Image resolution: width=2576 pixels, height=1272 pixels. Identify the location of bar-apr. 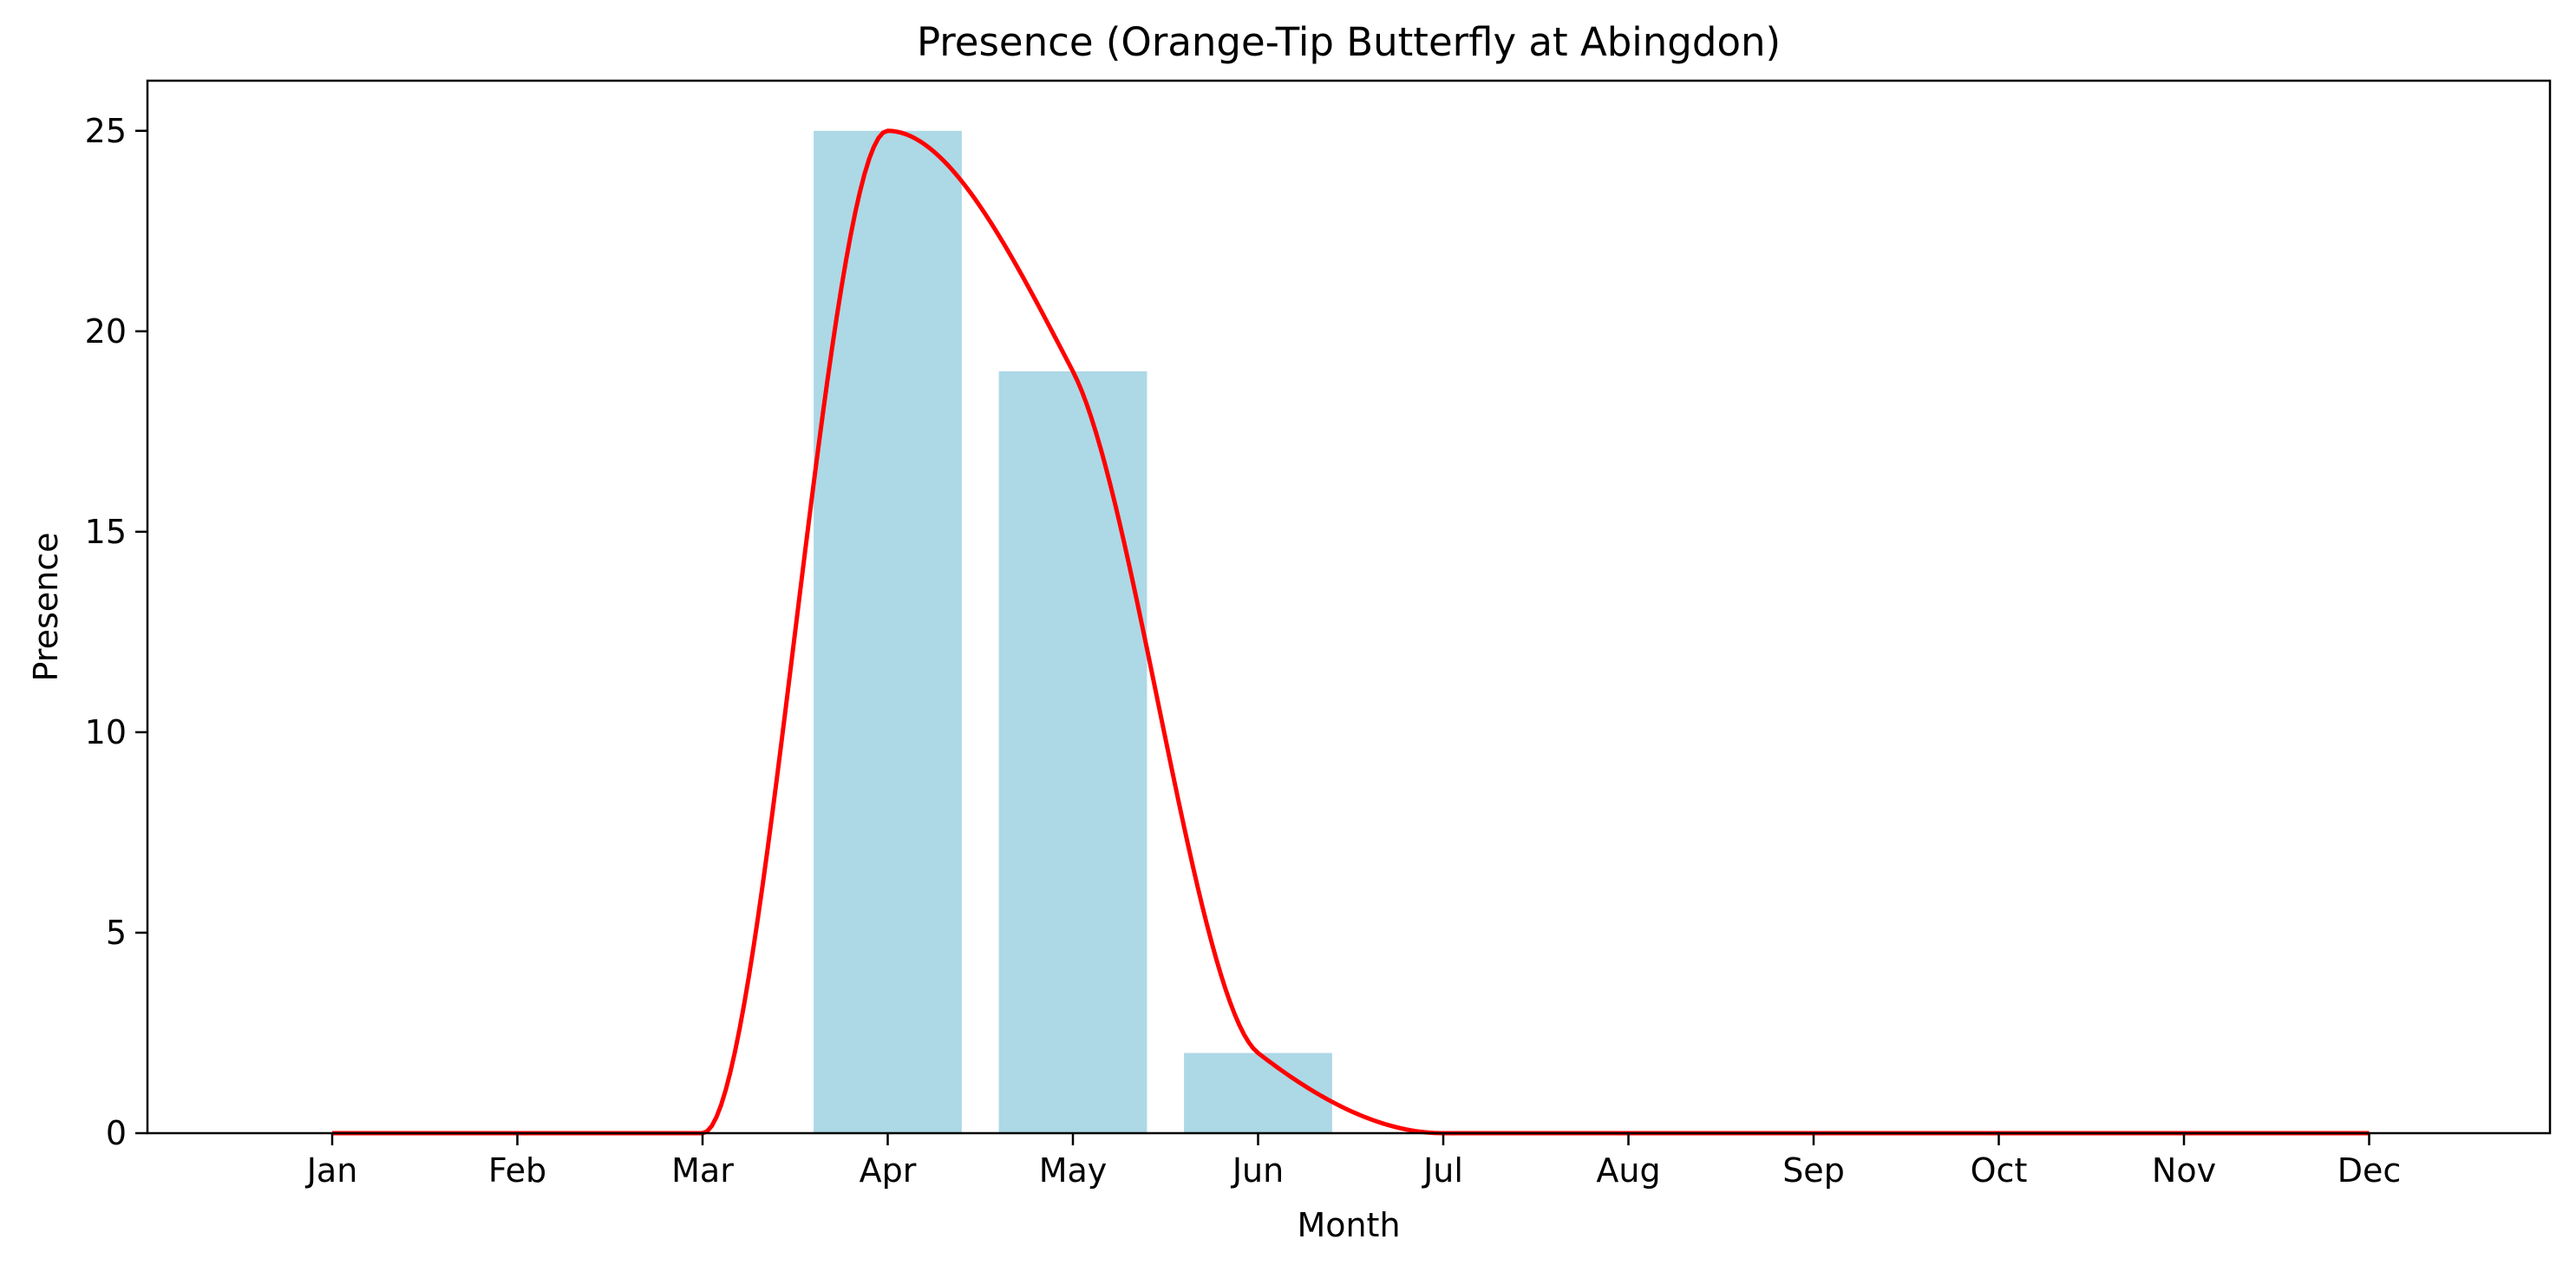
(888, 631).